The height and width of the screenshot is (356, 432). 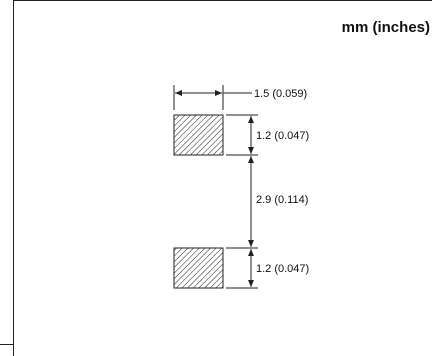 What do you see at coordinates (198, 268) in the screenshot?
I see `bottom-pad` at bounding box center [198, 268].